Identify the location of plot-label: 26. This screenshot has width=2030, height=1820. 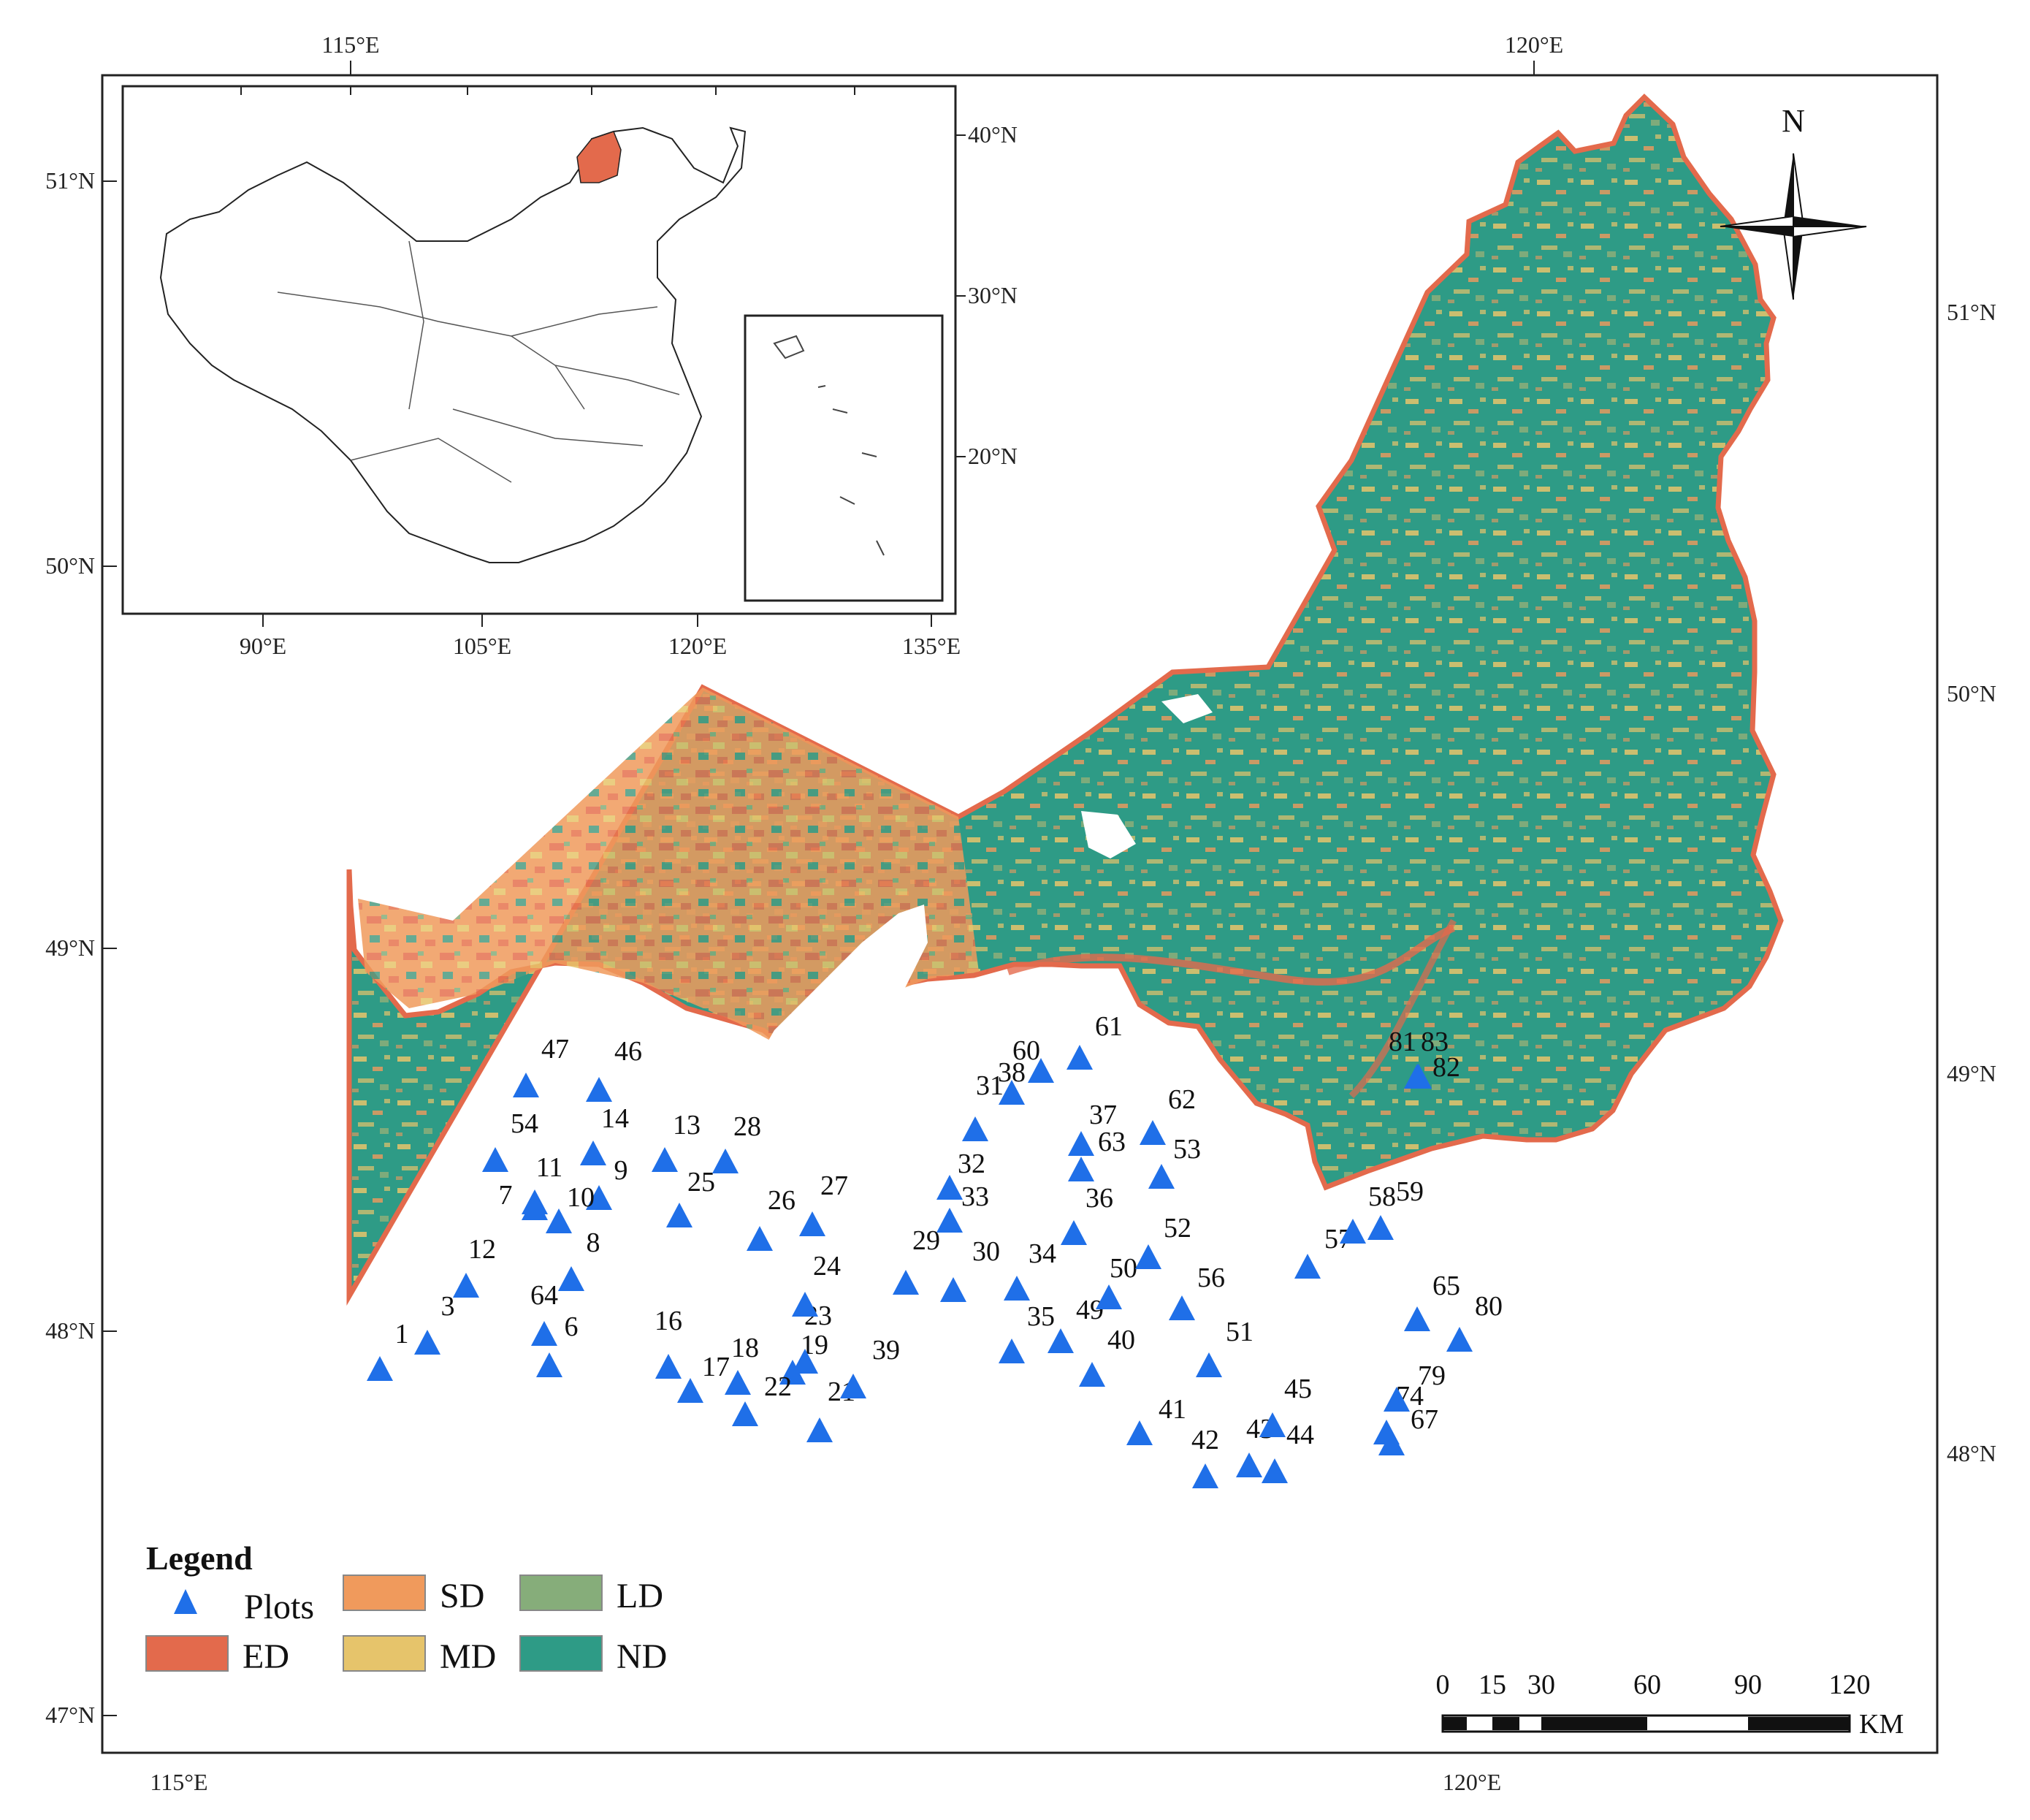
(781, 1201).